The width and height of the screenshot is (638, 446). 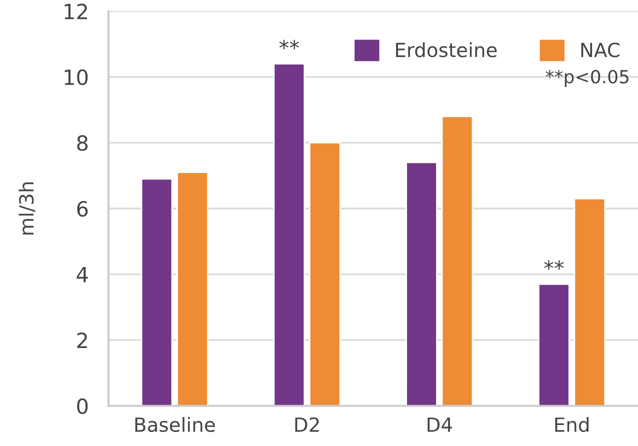 I want to click on y-tick-label: 12, so click(x=75, y=12).